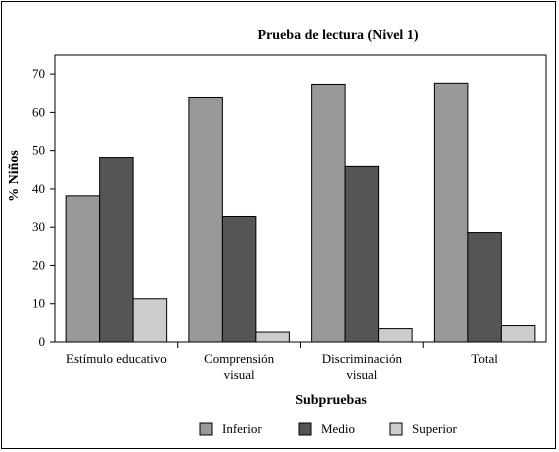 The height and width of the screenshot is (452, 559). I want to click on y-tick-label: 30, so click(38, 226).